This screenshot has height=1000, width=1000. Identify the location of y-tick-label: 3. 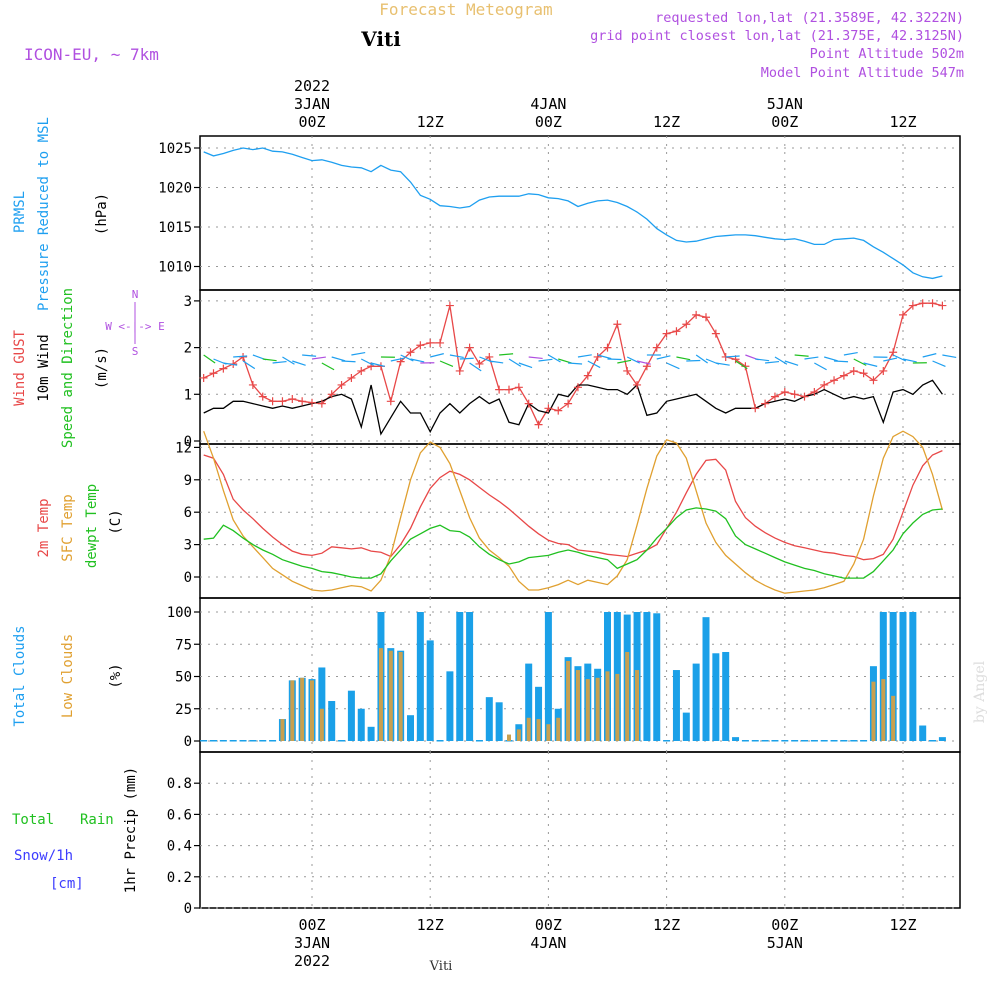
(188, 546).